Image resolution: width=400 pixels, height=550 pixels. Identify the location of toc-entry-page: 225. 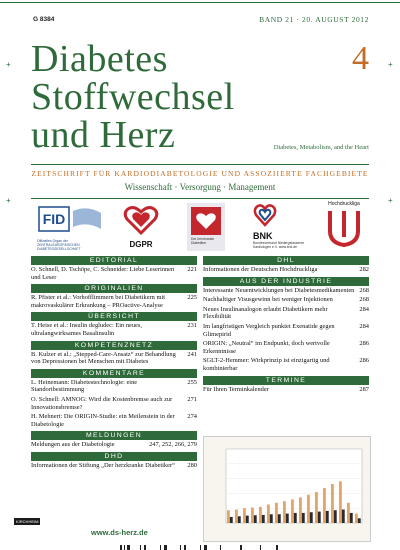
(192, 298).